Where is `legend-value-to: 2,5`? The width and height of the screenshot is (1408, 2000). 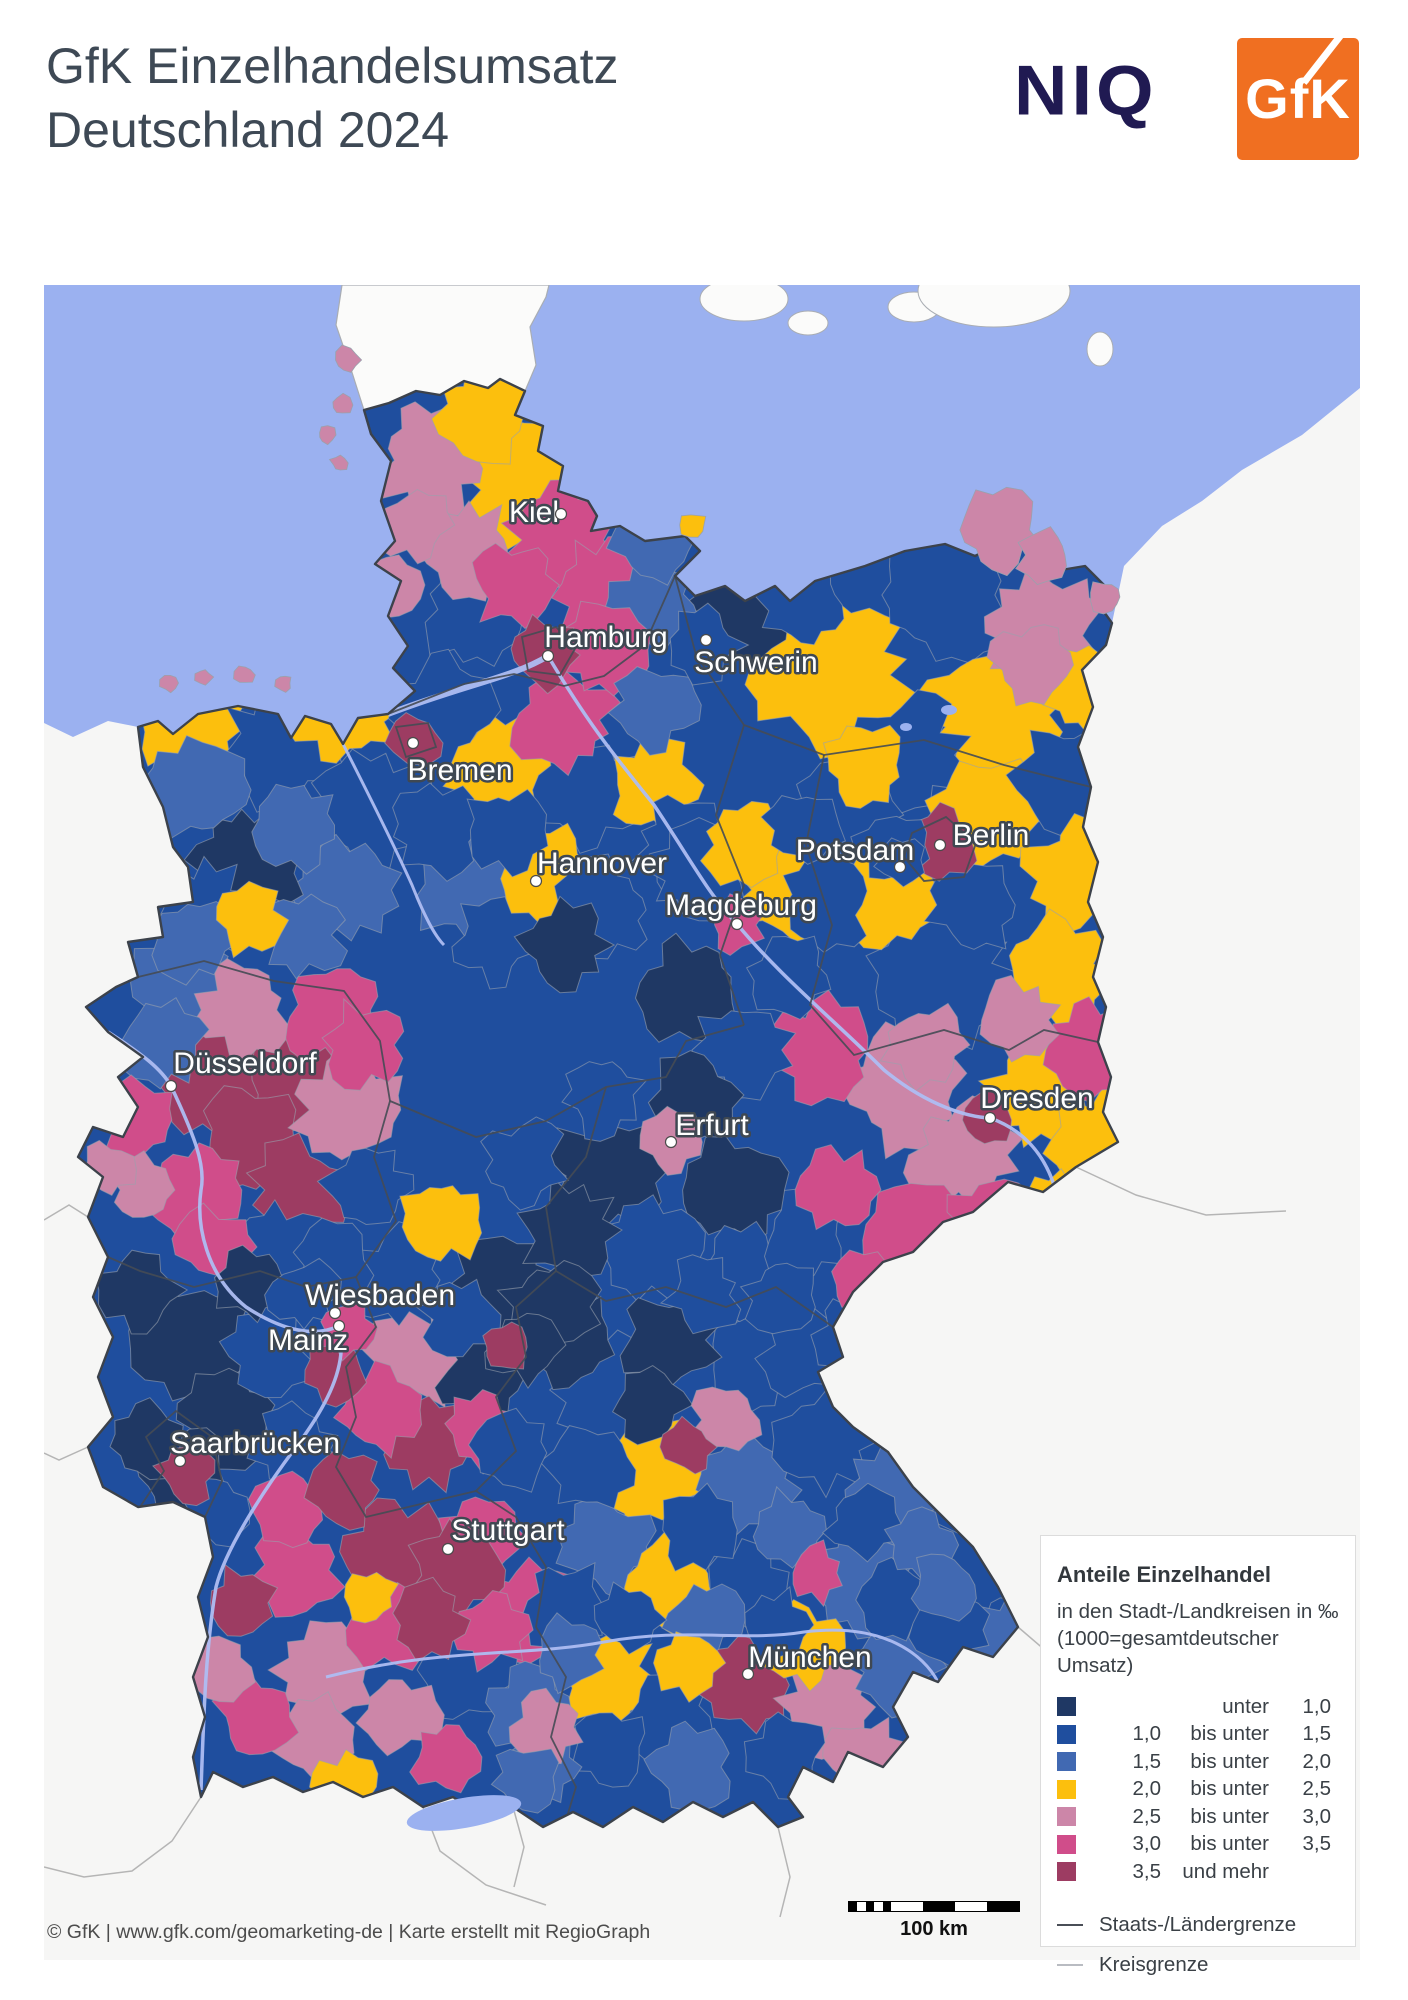
legend-value-to: 2,5 is located at coordinates (1317, 1789).